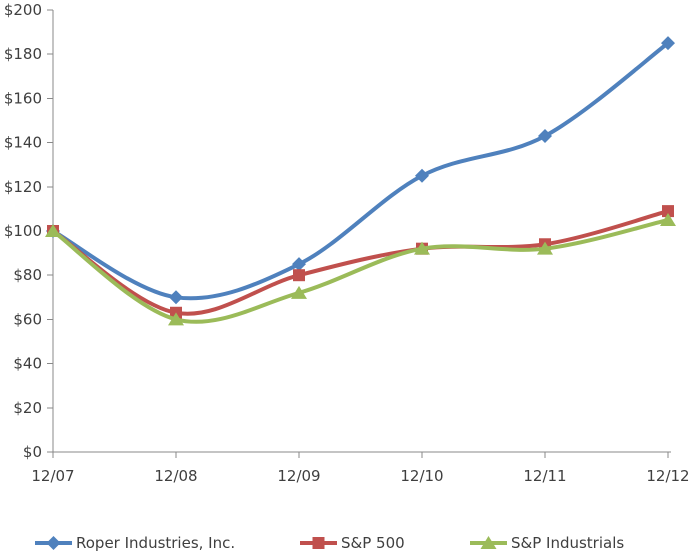 The height and width of the screenshot is (553, 691). What do you see at coordinates (27, 408) in the screenshot?
I see `y-axis-tick-label: $20` at bounding box center [27, 408].